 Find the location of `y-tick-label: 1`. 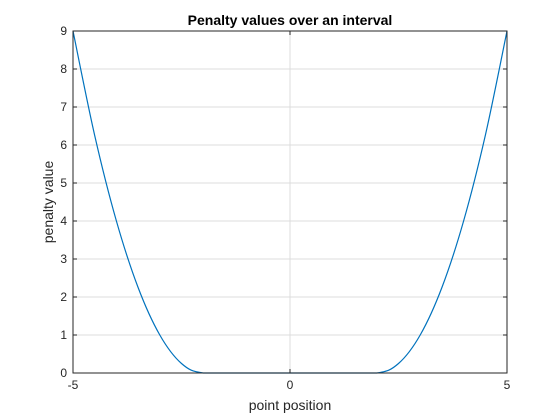

y-tick-label: 1 is located at coordinates (63, 335).